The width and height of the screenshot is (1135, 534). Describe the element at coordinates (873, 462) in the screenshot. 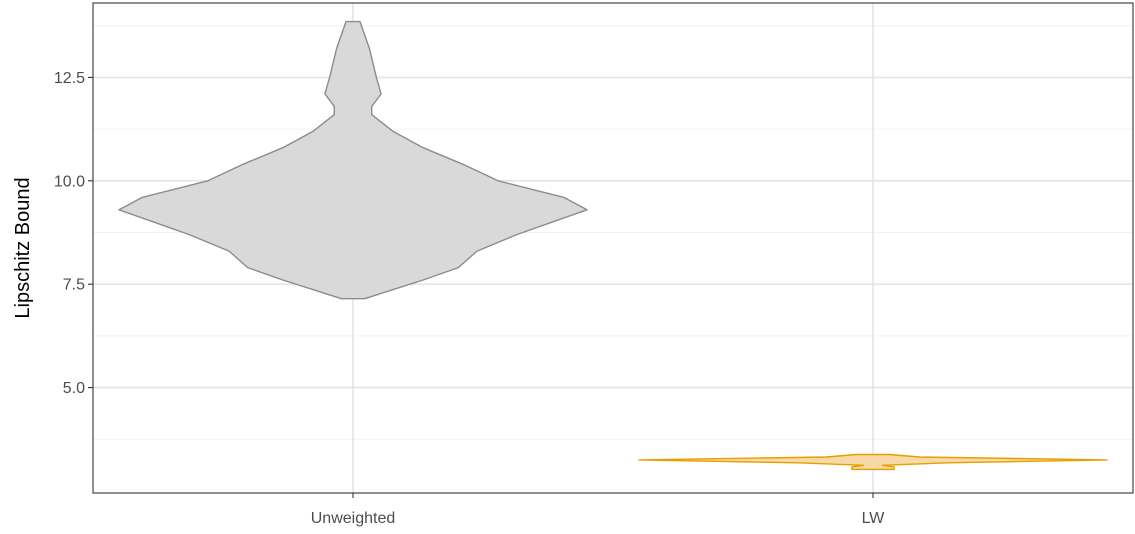

I see `violin-lw` at that location.